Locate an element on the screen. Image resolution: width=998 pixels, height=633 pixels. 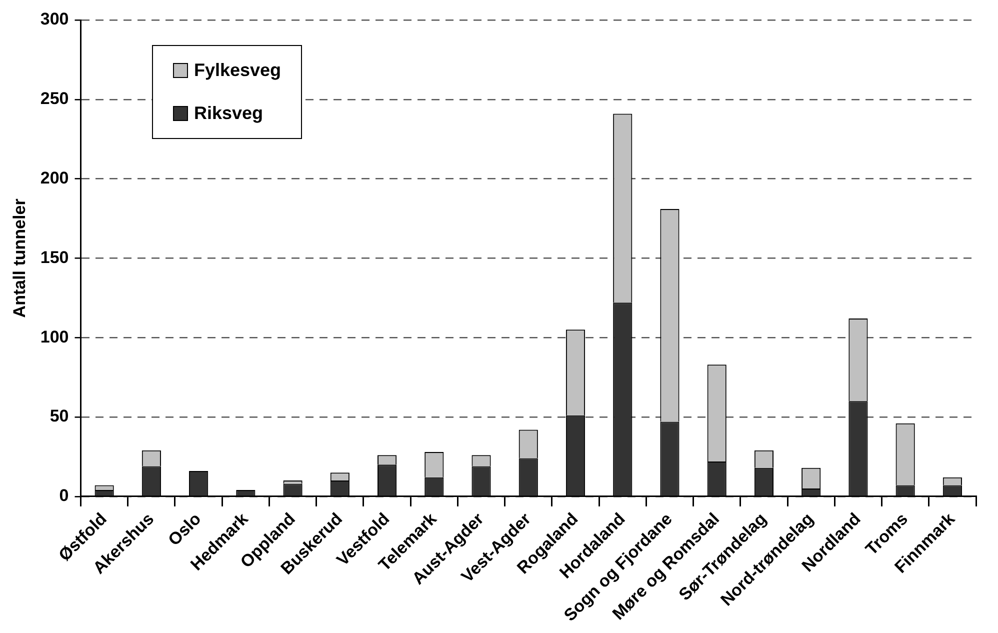
y-tick-label: 150 is located at coordinates (54, 257).